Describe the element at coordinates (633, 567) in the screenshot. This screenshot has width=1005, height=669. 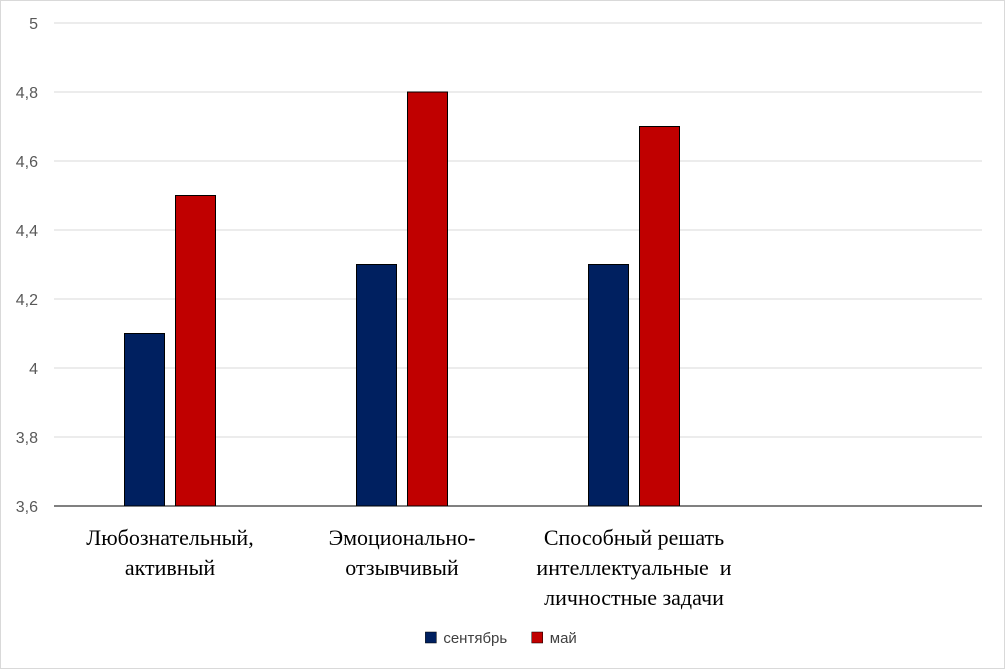
I see `x-category-label: интеллектуальные и` at that location.